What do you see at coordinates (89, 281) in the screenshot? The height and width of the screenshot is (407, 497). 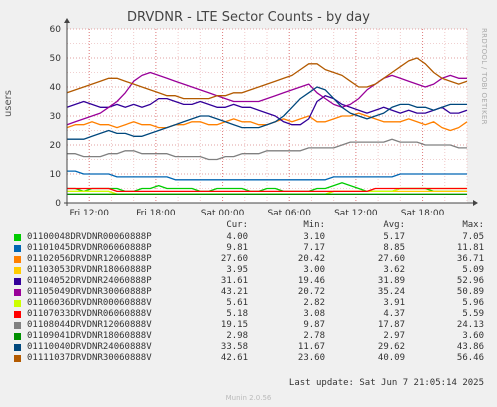 I see `legend-series-name: 01104052DRVDNR24060888P` at bounding box center [89, 281].